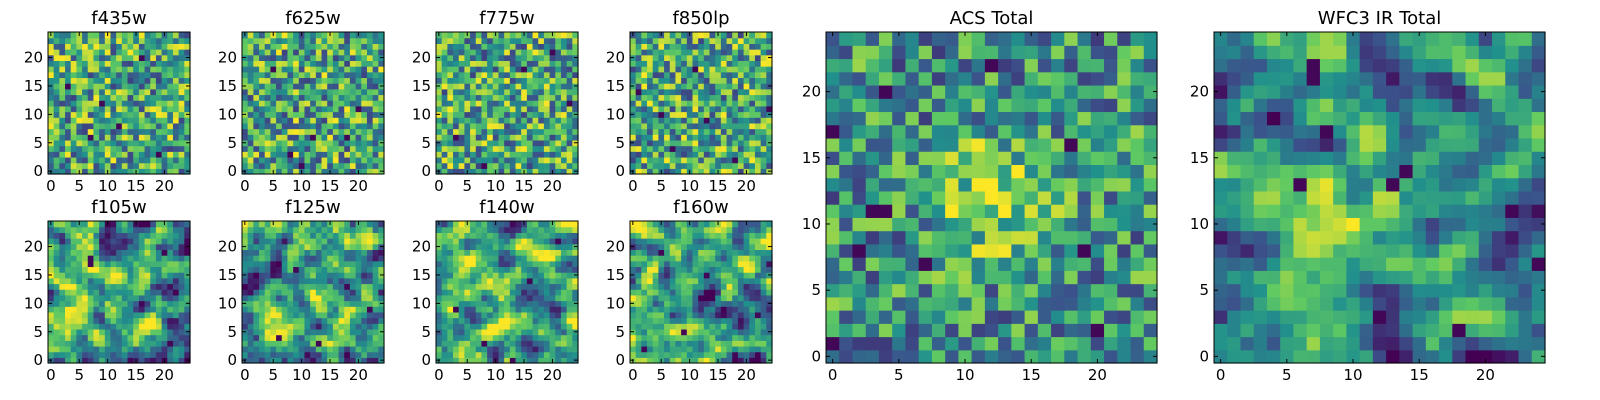 The width and height of the screenshot is (1600, 400). I want to click on x-tick-label: 0, so click(439, 375).